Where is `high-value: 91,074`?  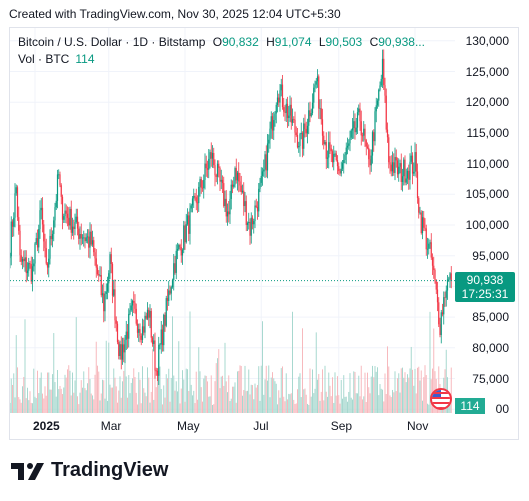 high-value: 91,074 is located at coordinates (293, 42).